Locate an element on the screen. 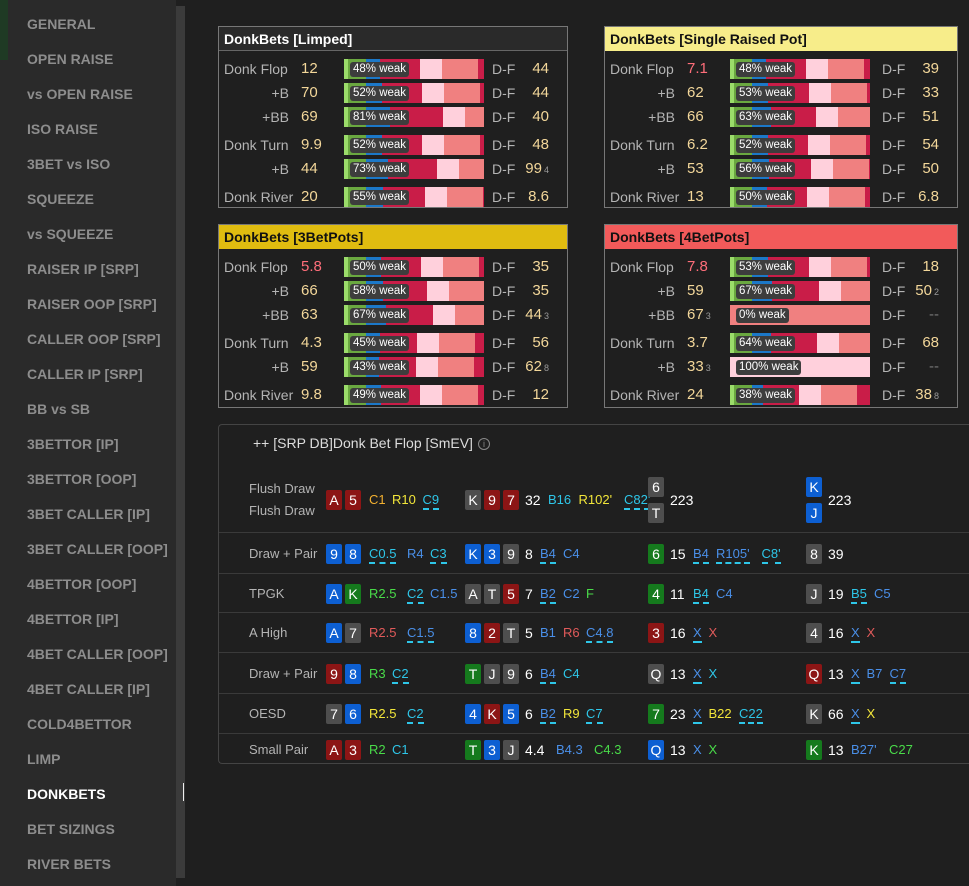 The image size is (969, 886). sidebar-item-raiser-oop-srp: RAISER OOP [SRP] is located at coordinates (92, 304).